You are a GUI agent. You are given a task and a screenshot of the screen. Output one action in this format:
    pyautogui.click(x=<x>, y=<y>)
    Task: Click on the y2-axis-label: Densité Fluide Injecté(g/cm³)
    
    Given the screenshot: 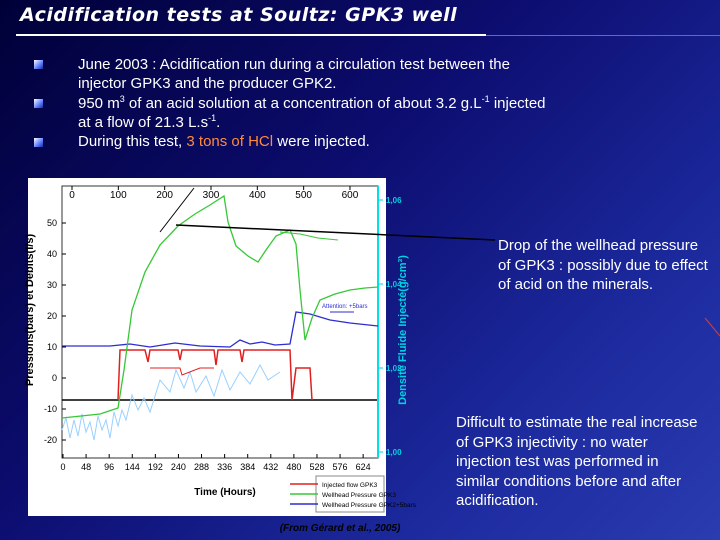 What is the action you would take?
    pyautogui.click(x=403, y=330)
    